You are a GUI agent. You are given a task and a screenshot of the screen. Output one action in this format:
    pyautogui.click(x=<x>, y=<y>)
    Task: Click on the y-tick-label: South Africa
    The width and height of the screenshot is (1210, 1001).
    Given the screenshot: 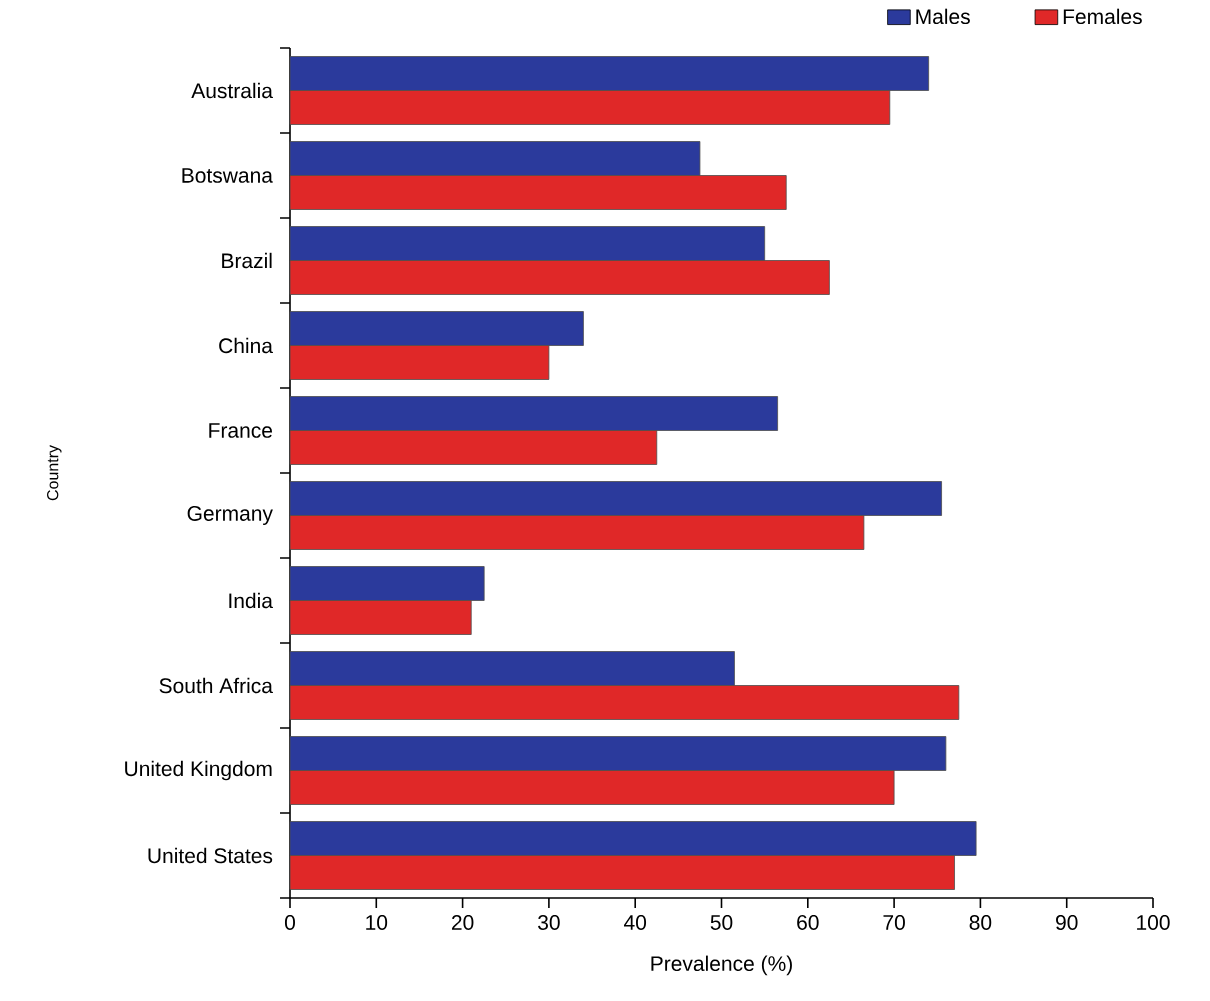 What is the action you would take?
    pyautogui.click(x=216, y=685)
    